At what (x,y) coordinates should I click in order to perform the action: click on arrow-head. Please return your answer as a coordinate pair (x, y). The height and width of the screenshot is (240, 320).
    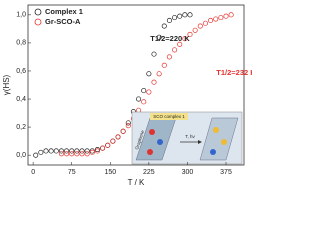
    Looking at the image, I should click on (200, 142).